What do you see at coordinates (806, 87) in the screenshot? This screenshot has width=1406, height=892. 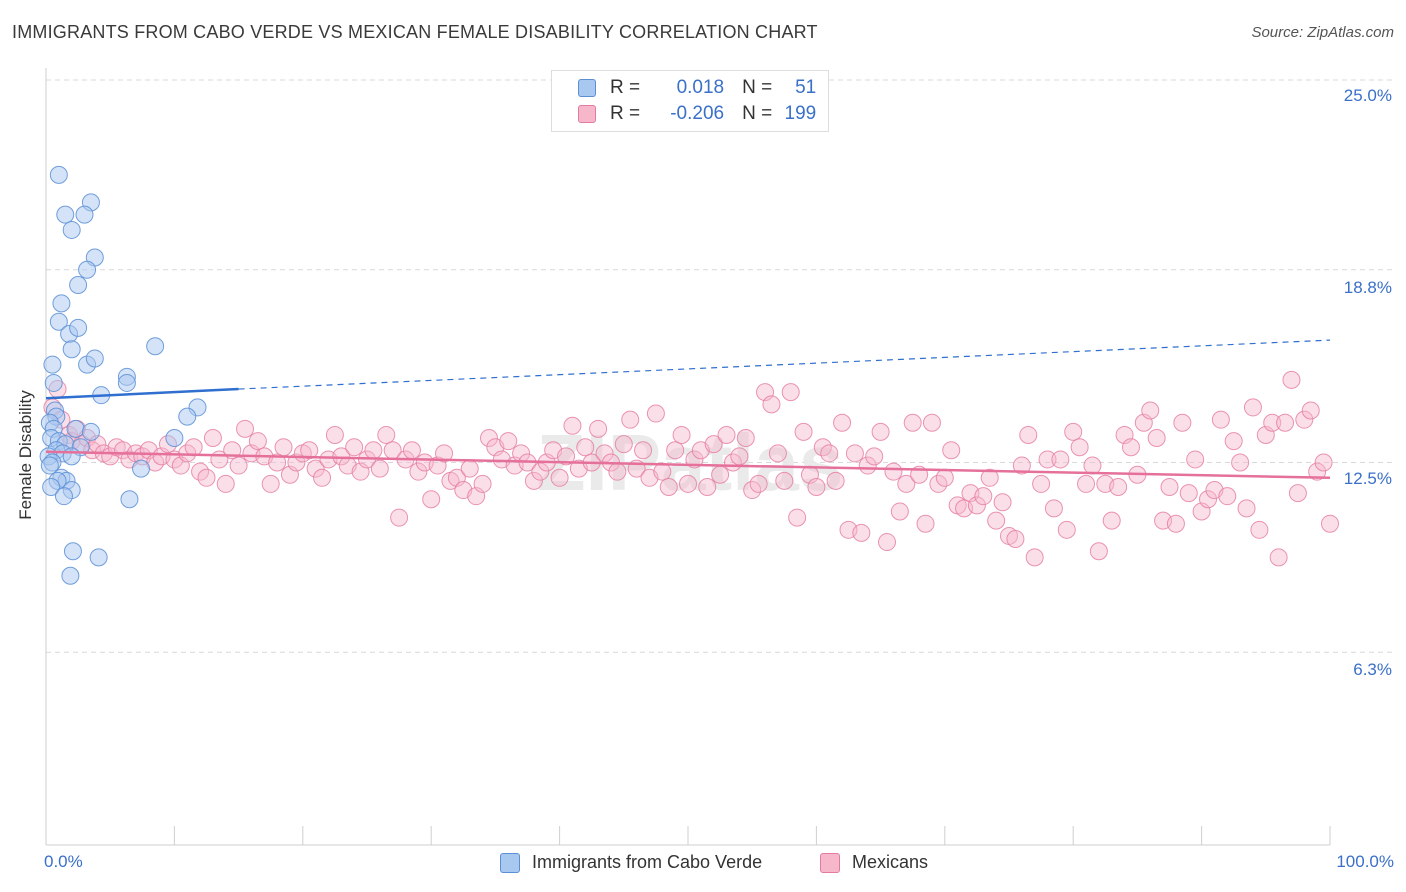 I see `legend-n-value: 51` at bounding box center [806, 87].